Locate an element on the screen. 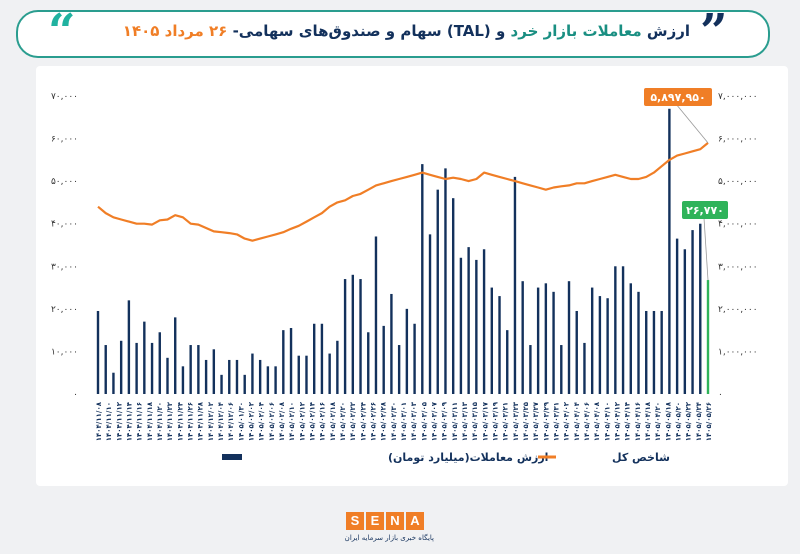 This screenshot has height=554, width=800. x-tick-label: ۱۴۰۵/۰۳/۰۷ is located at coordinates (435, 421).